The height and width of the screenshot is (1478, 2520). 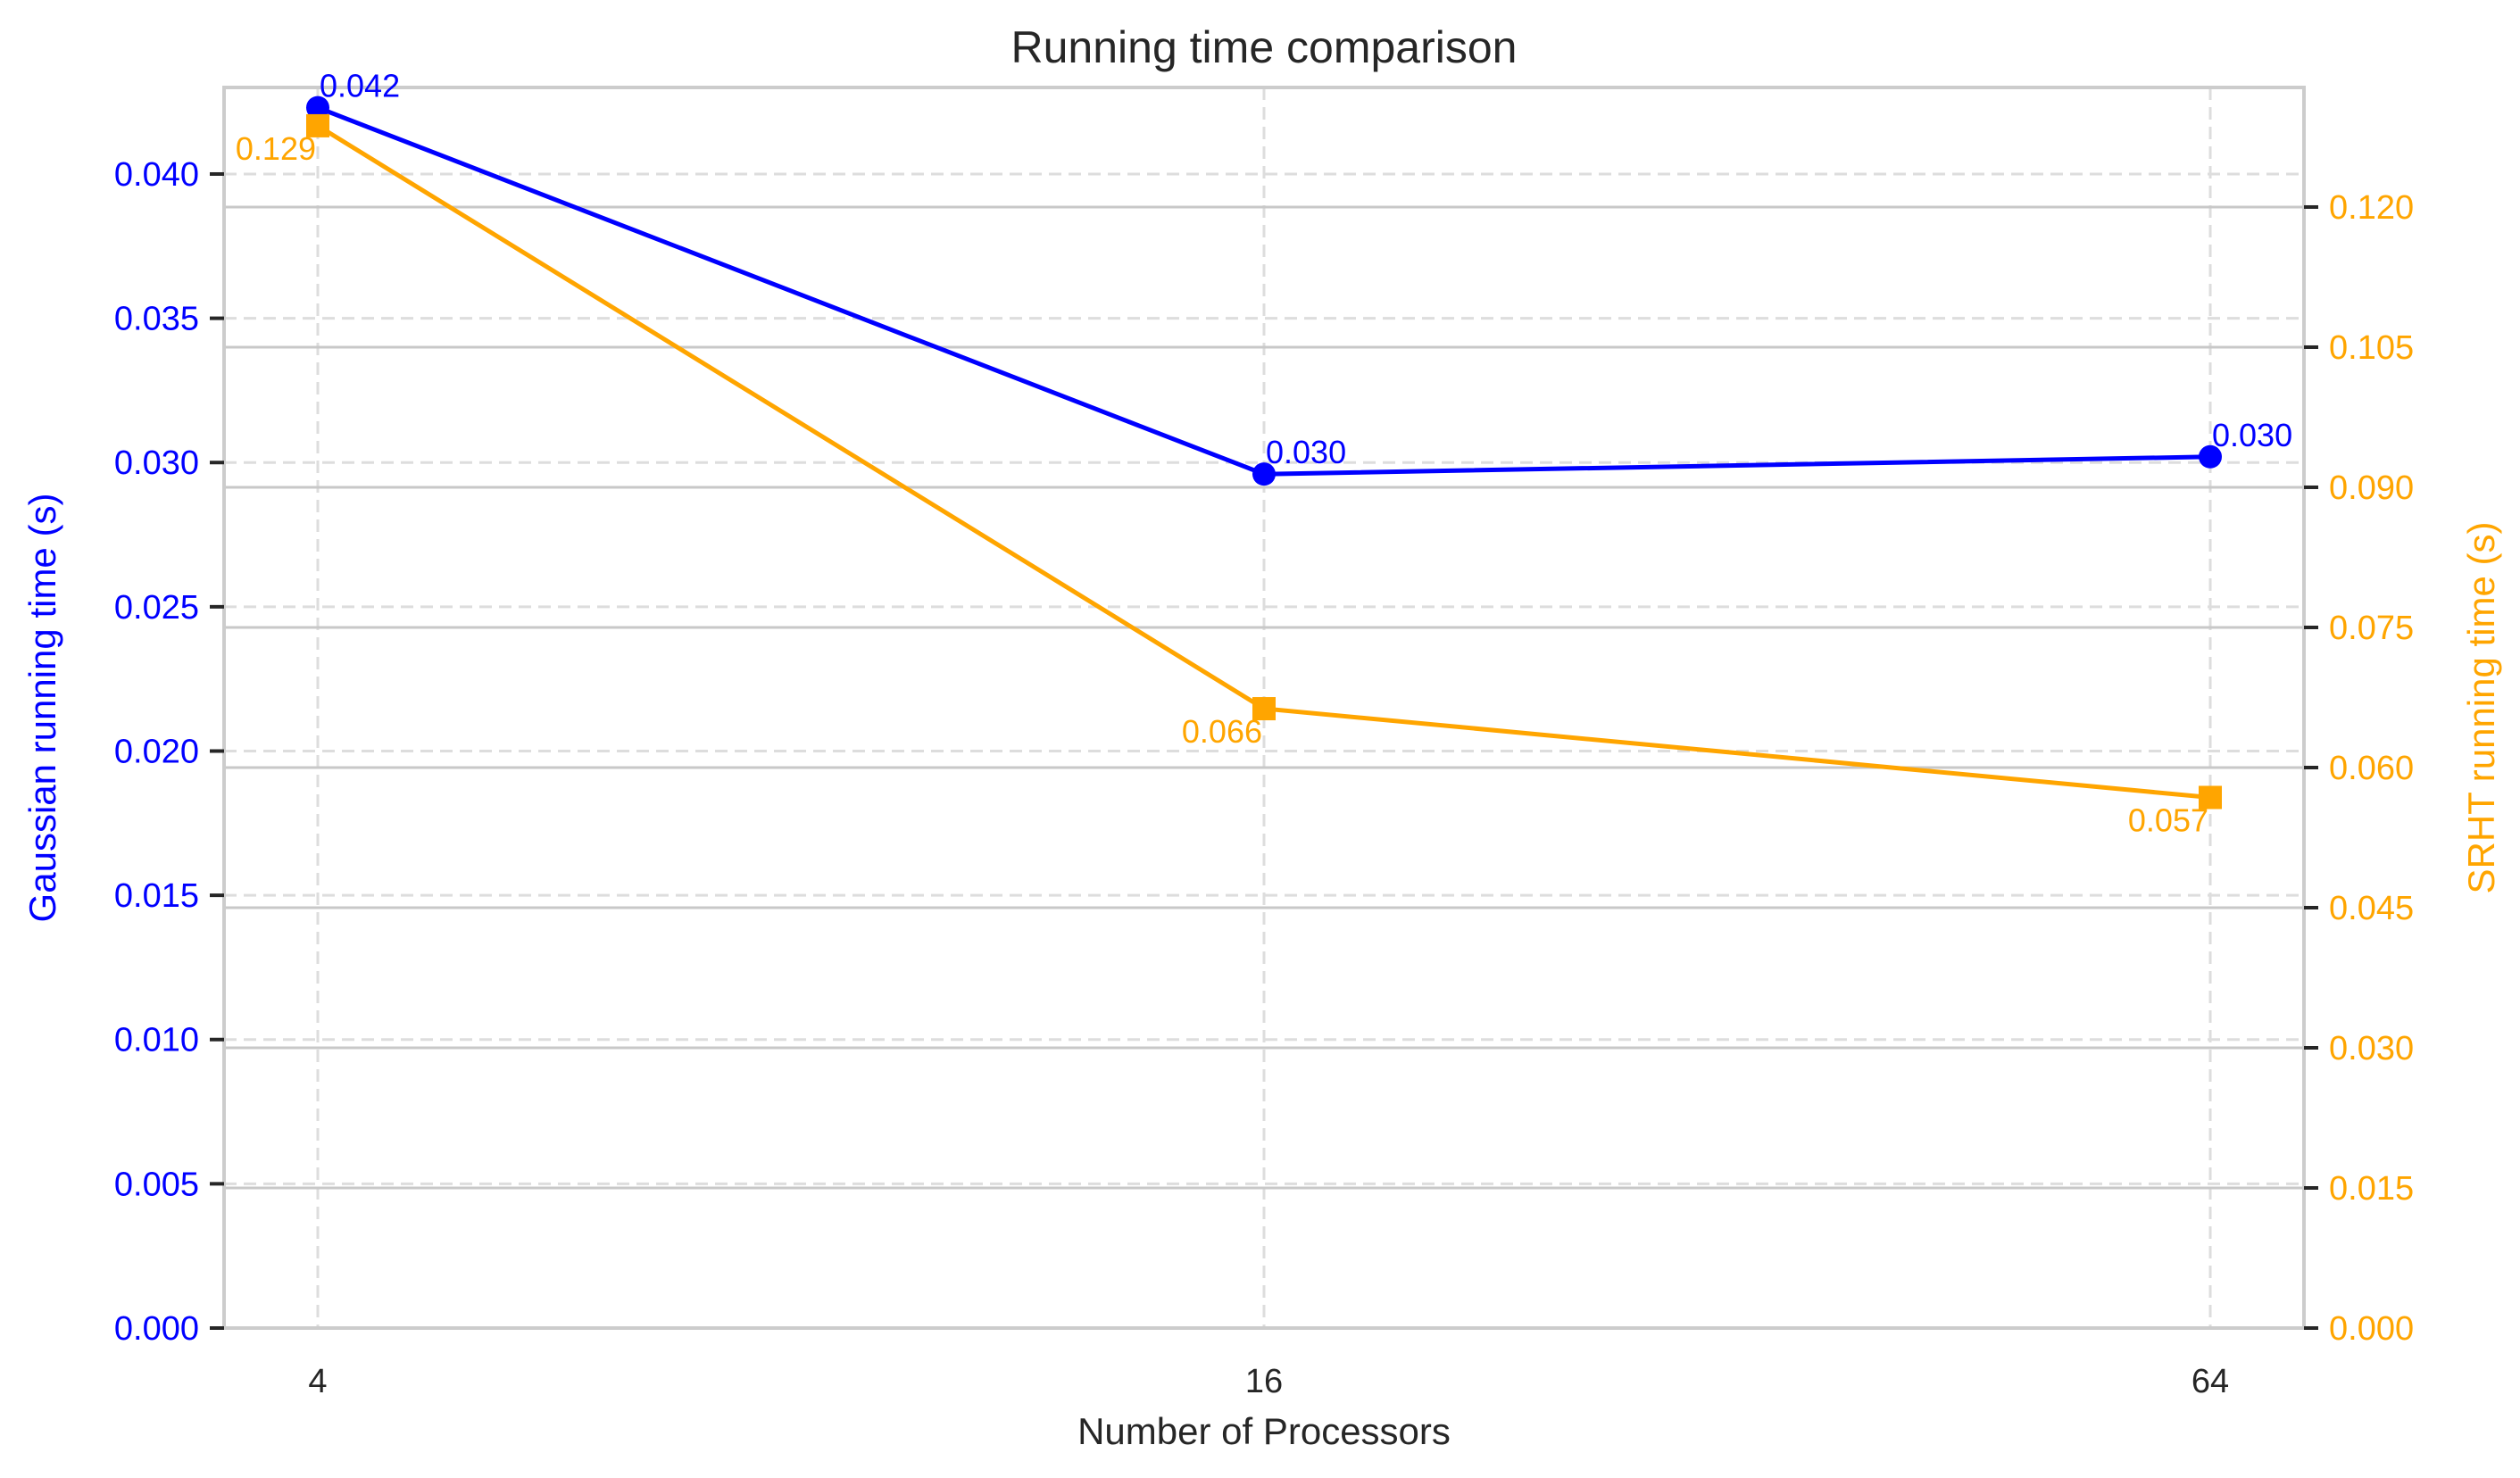 I want to click on x-axis-label: Number of Processors, so click(x=1264, y=1431).